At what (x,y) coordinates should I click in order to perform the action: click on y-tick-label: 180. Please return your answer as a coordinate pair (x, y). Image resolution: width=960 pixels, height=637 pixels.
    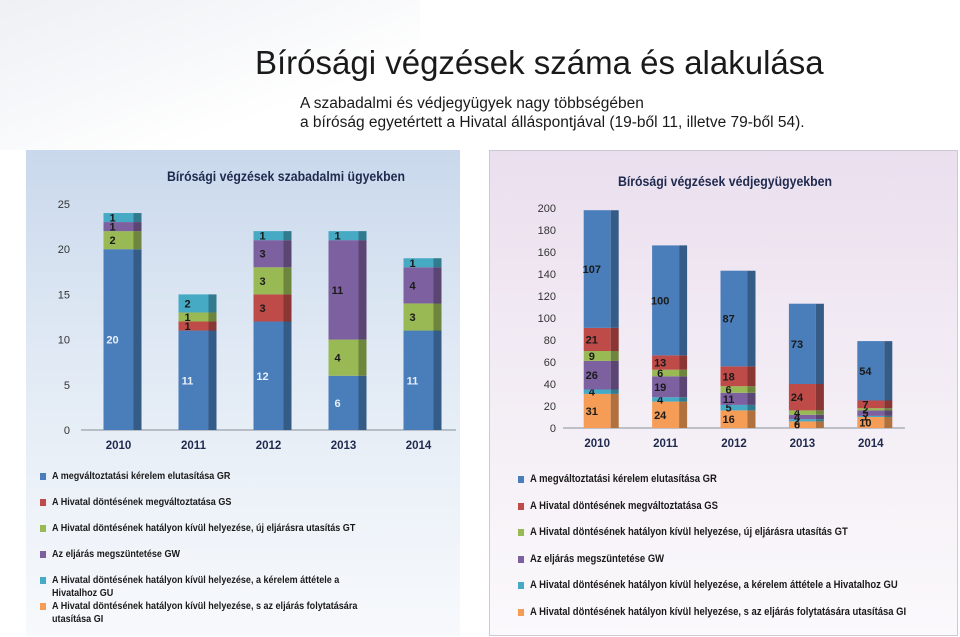
    Looking at the image, I should click on (547, 231).